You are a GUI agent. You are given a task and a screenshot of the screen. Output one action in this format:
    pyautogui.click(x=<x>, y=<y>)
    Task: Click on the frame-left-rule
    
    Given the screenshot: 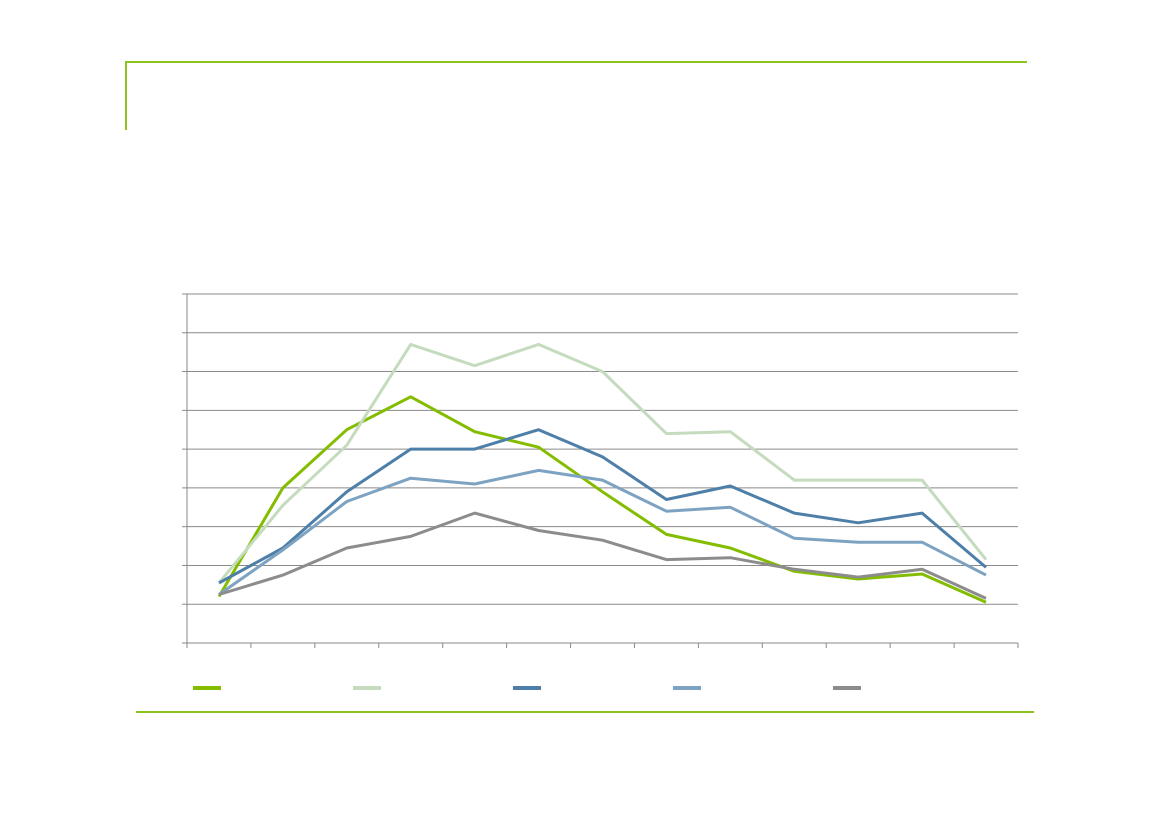 What is the action you would take?
    pyautogui.click(x=126, y=95)
    